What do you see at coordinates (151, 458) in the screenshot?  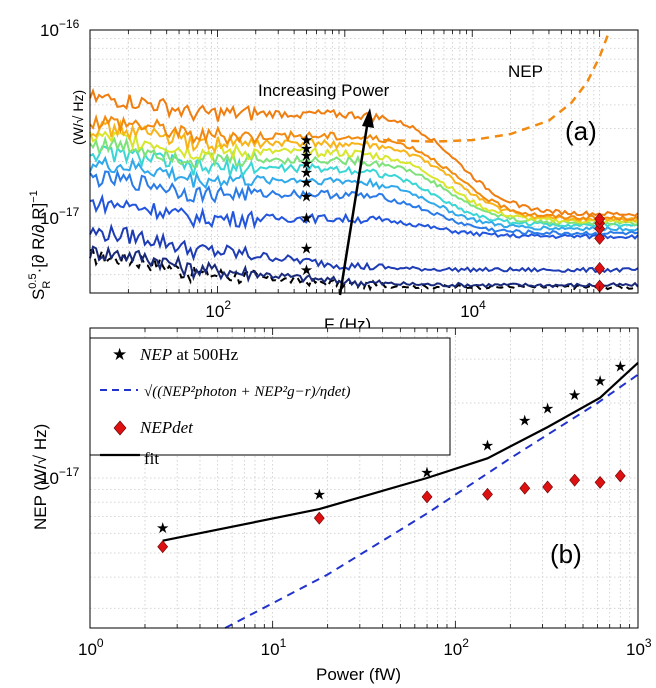 I see `legend-fit: fit` at bounding box center [151, 458].